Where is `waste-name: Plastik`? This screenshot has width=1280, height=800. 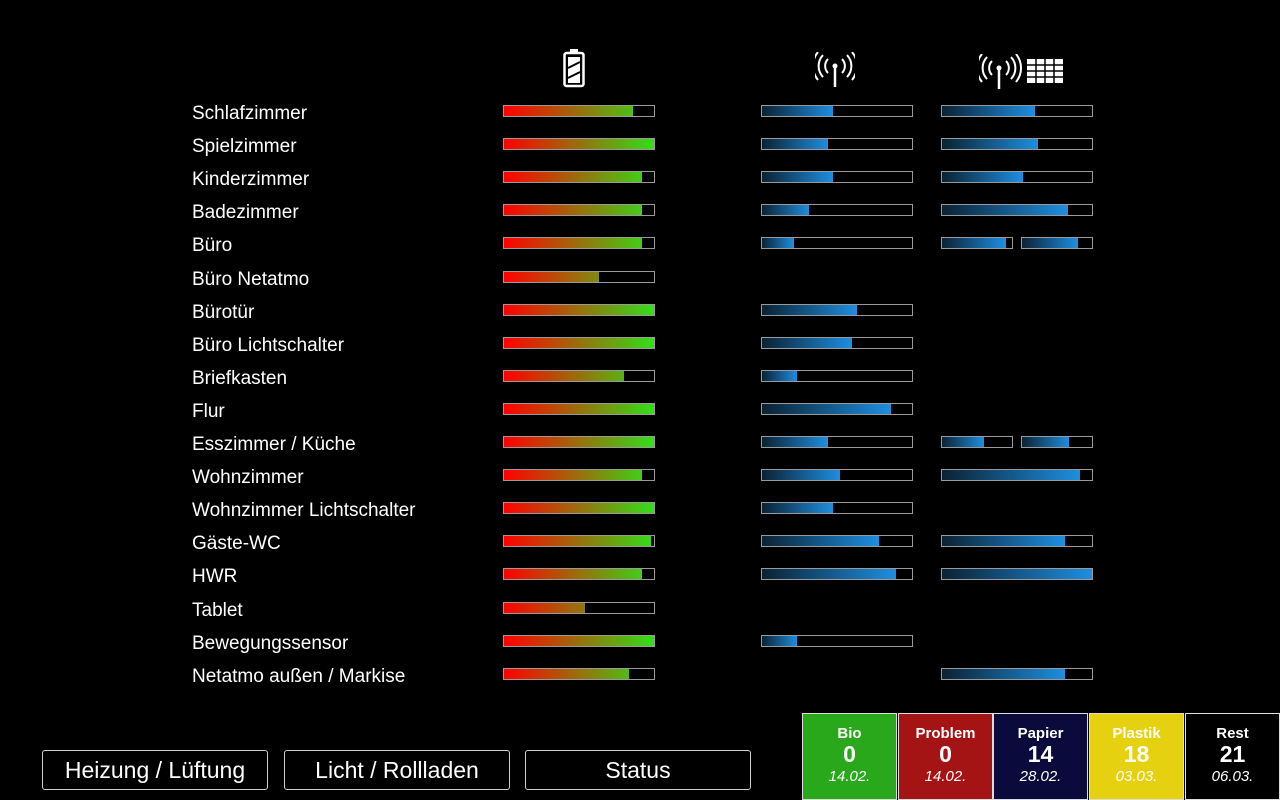
waste-name: Plastik is located at coordinates (1136, 733).